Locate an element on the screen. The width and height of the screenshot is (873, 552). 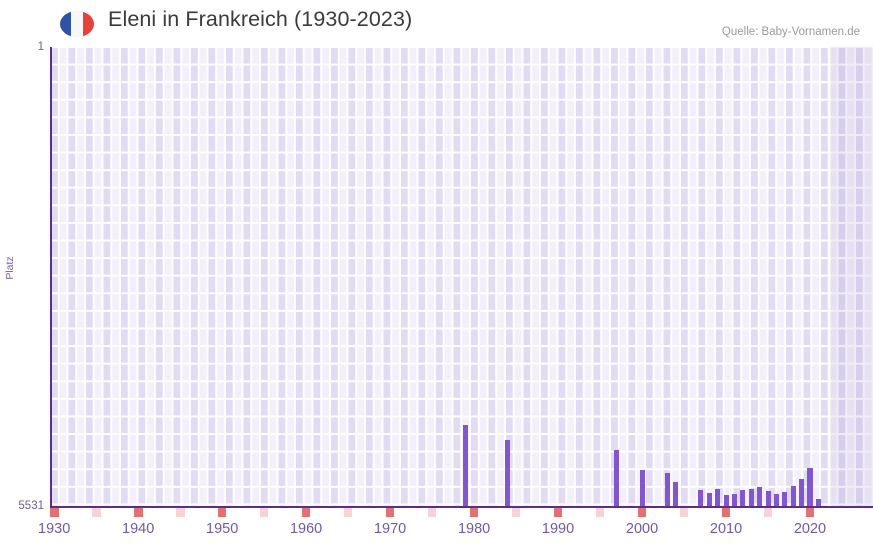
x-tick-1980 is located at coordinates (474, 512).